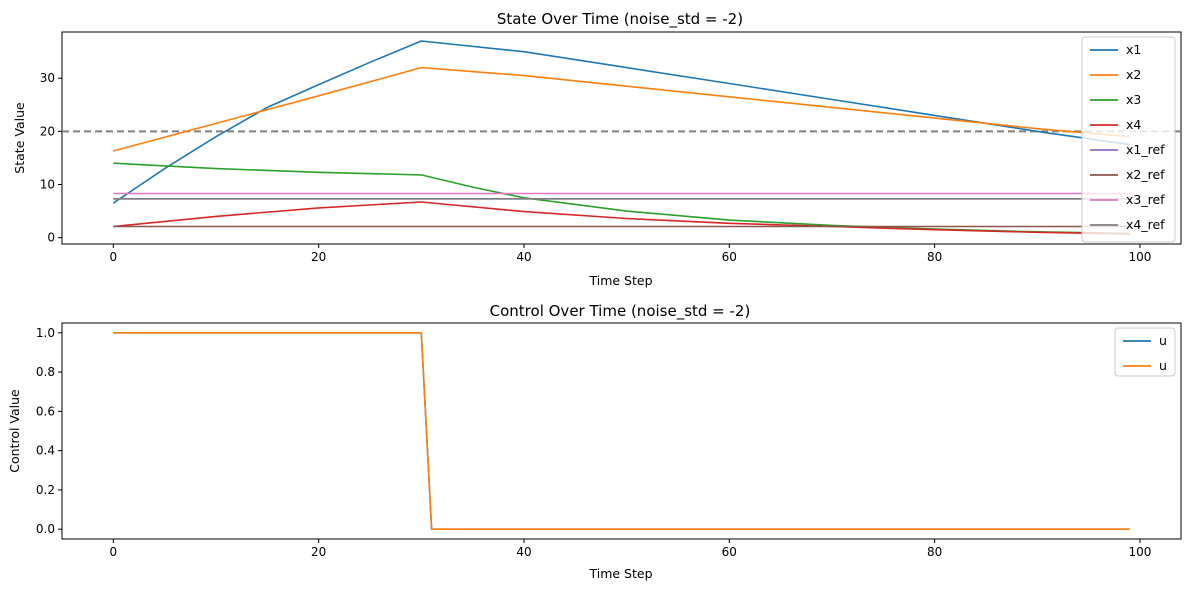  I want to click on control-y-tick-label: 0.6, so click(45, 411).